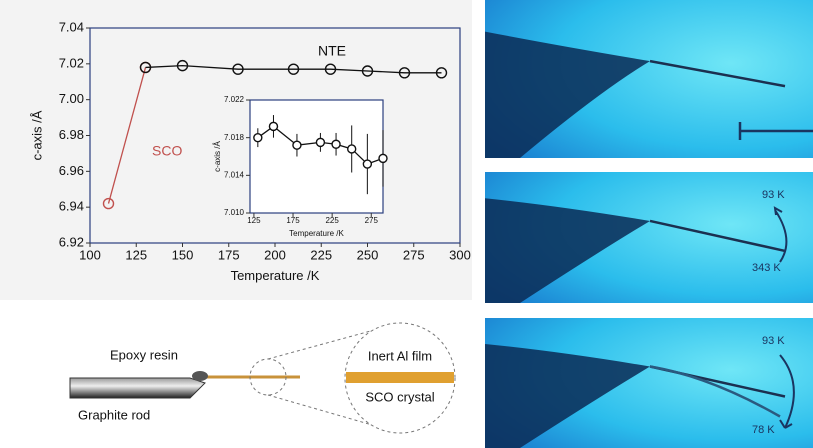 The image size is (813, 448). Describe the element at coordinates (715, 391) in the screenshot. I see `fiber-bent` at that location.